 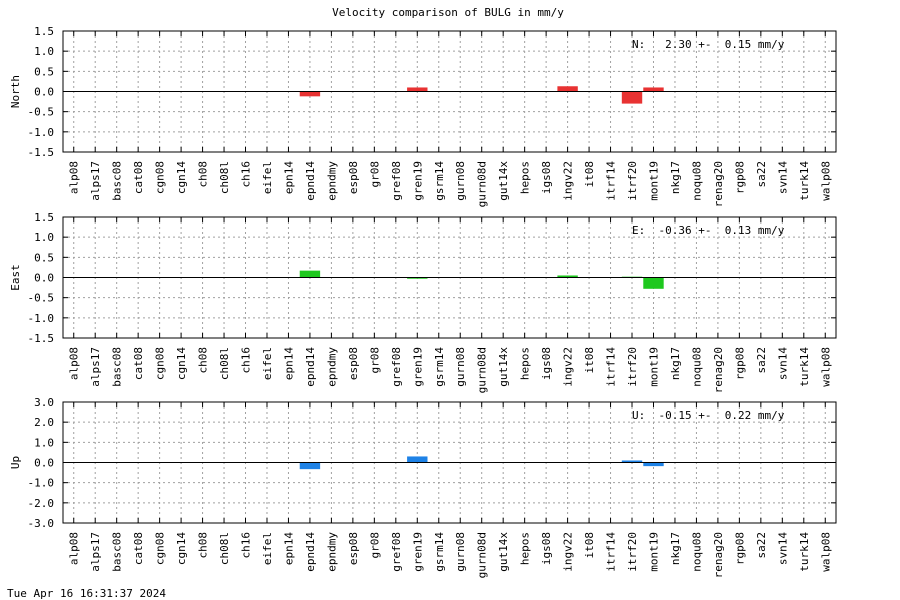 I want to click on bar-ingv22, so click(x=567, y=276).